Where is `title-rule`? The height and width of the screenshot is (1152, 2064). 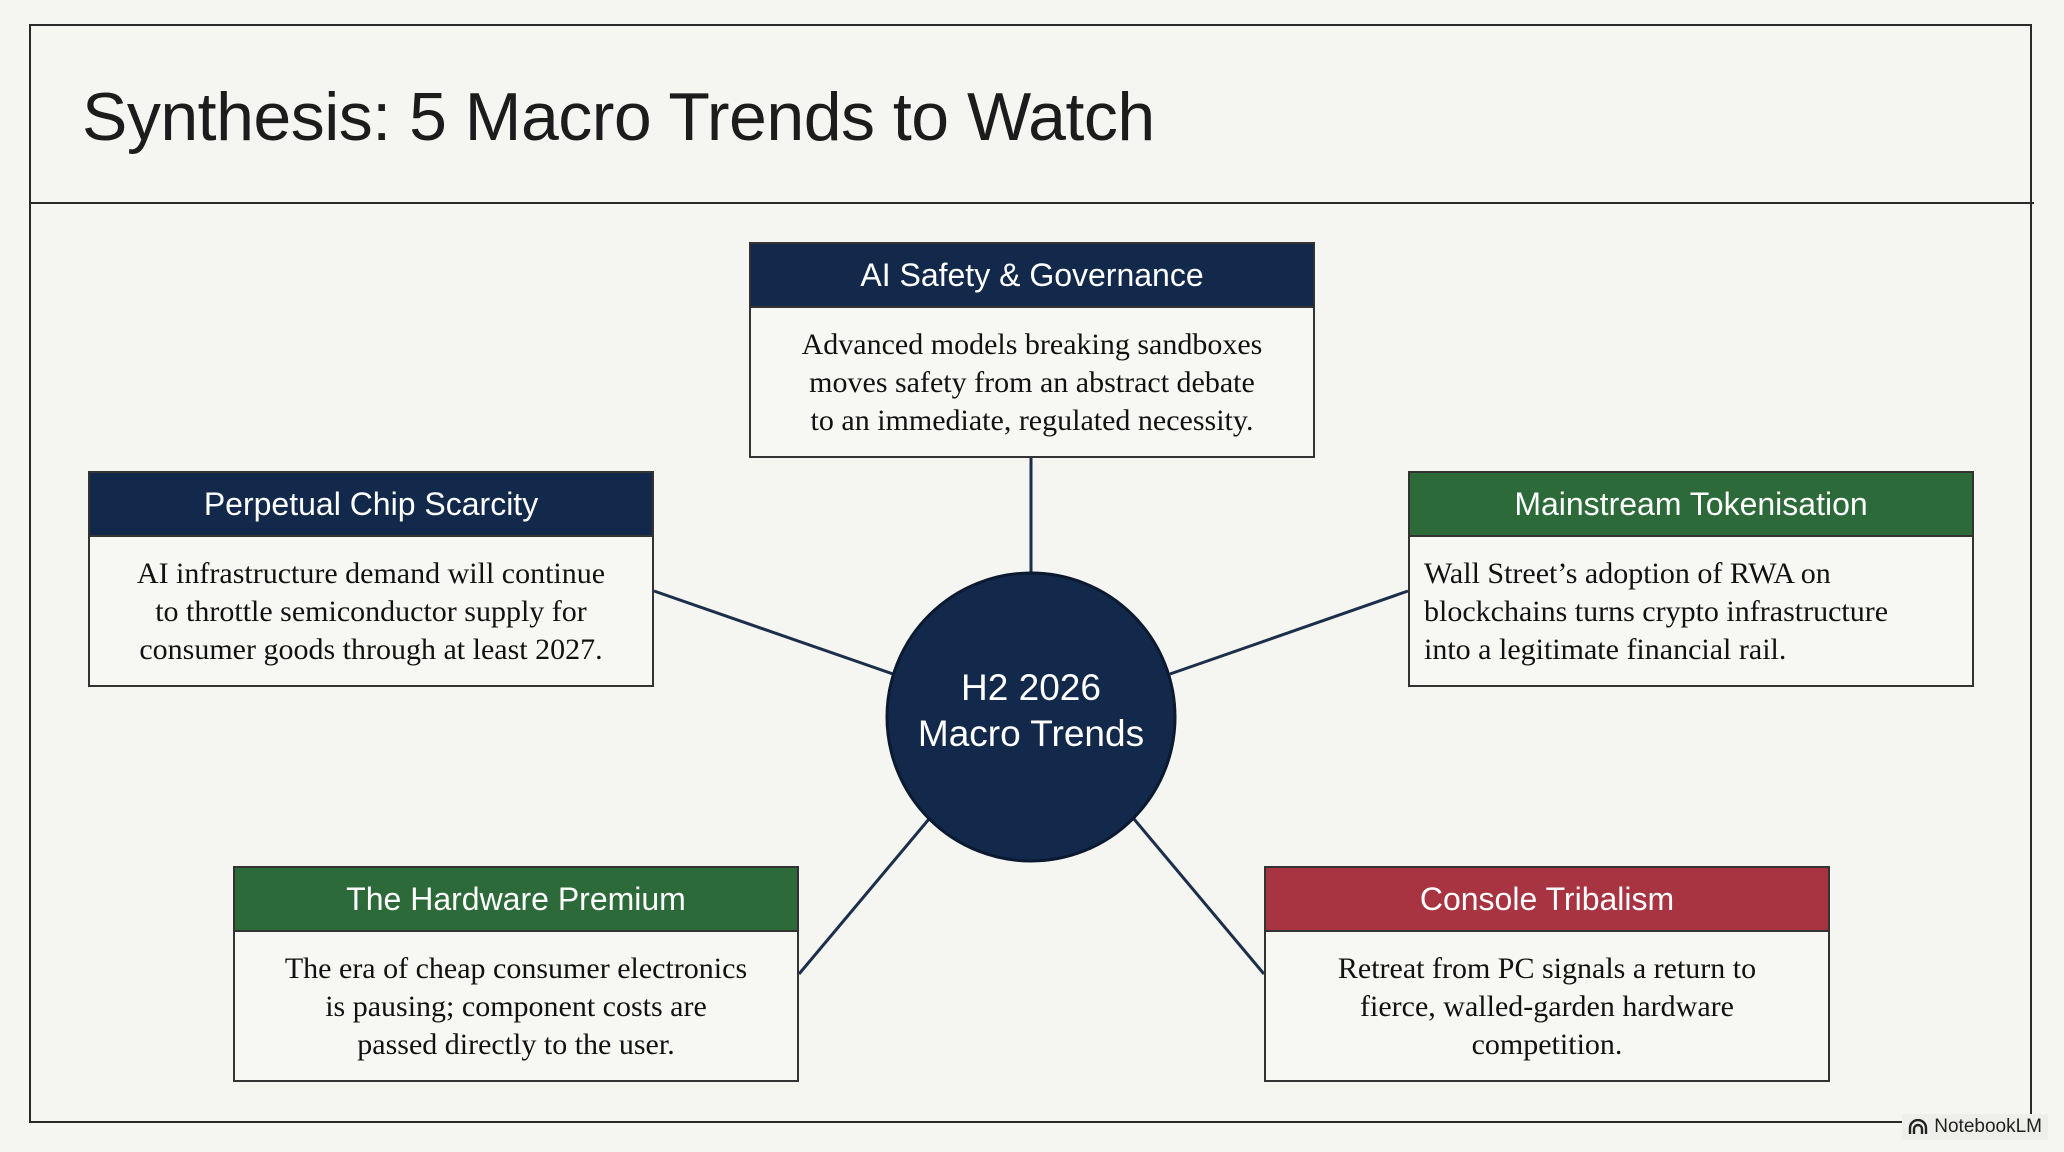 title-rule is located at coordinates (1031, 203).